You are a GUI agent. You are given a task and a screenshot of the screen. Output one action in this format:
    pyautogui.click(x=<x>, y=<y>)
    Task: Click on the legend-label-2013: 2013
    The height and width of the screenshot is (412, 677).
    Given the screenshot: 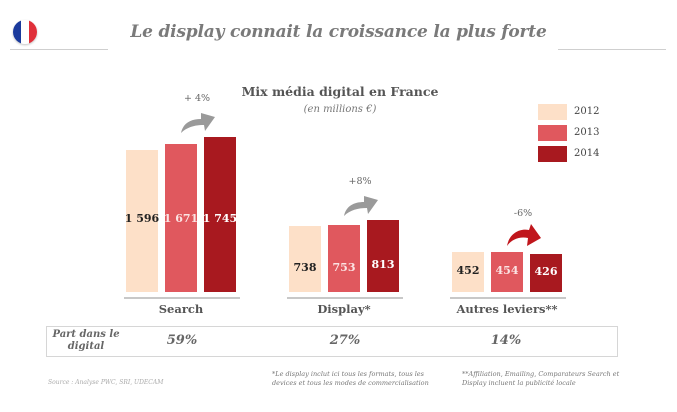 What is the action you would take?
    pyautogui.click(x=587, y=132)
    